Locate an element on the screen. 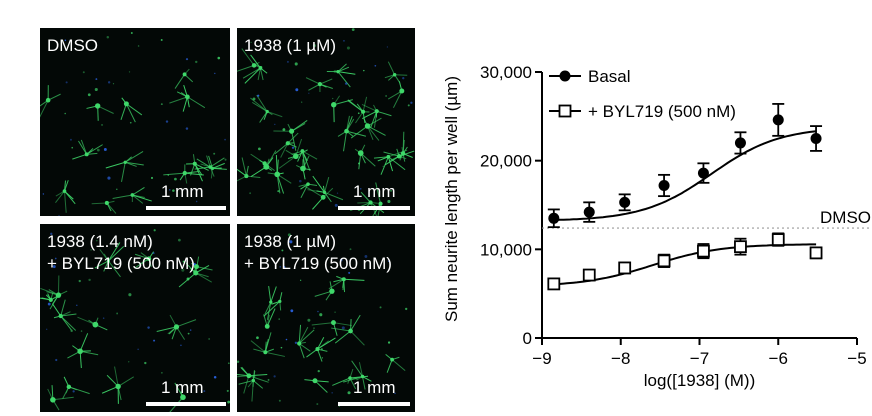  micrograph-1938-1.4nm-byl719: 1938 (1.4 nM) + BYL719 (500 nM) 1 mm is located at coordinates (135, 318).